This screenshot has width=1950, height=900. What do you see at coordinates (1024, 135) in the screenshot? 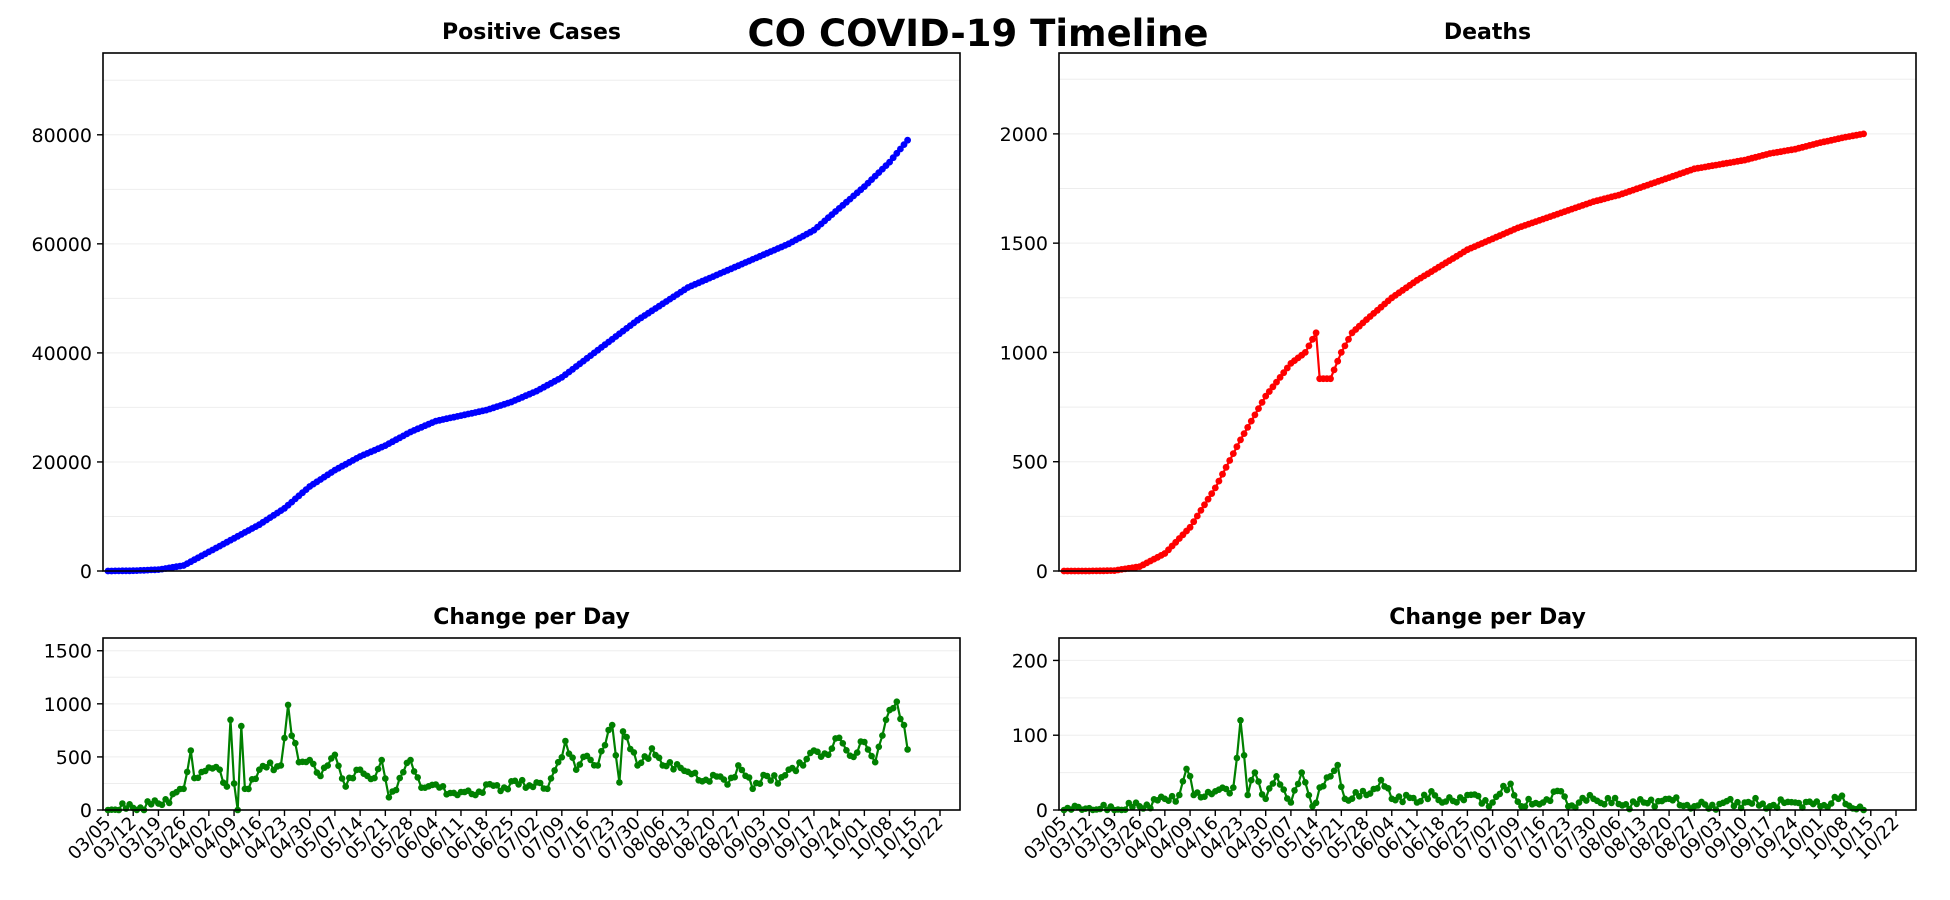
I see `deaths-ytick-label: 2000` at bounding box center [1024, 135].